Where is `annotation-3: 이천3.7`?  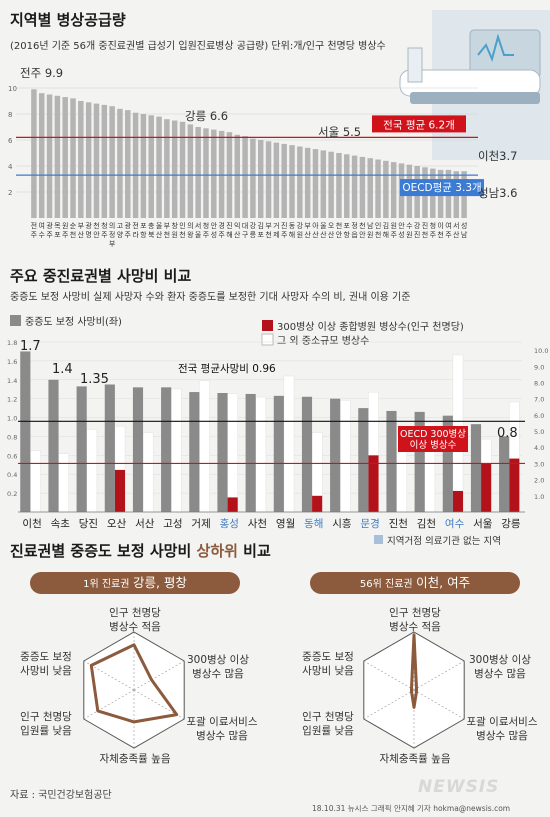
annotation-3: 이천3.7 is located at coordinates (497, 156).